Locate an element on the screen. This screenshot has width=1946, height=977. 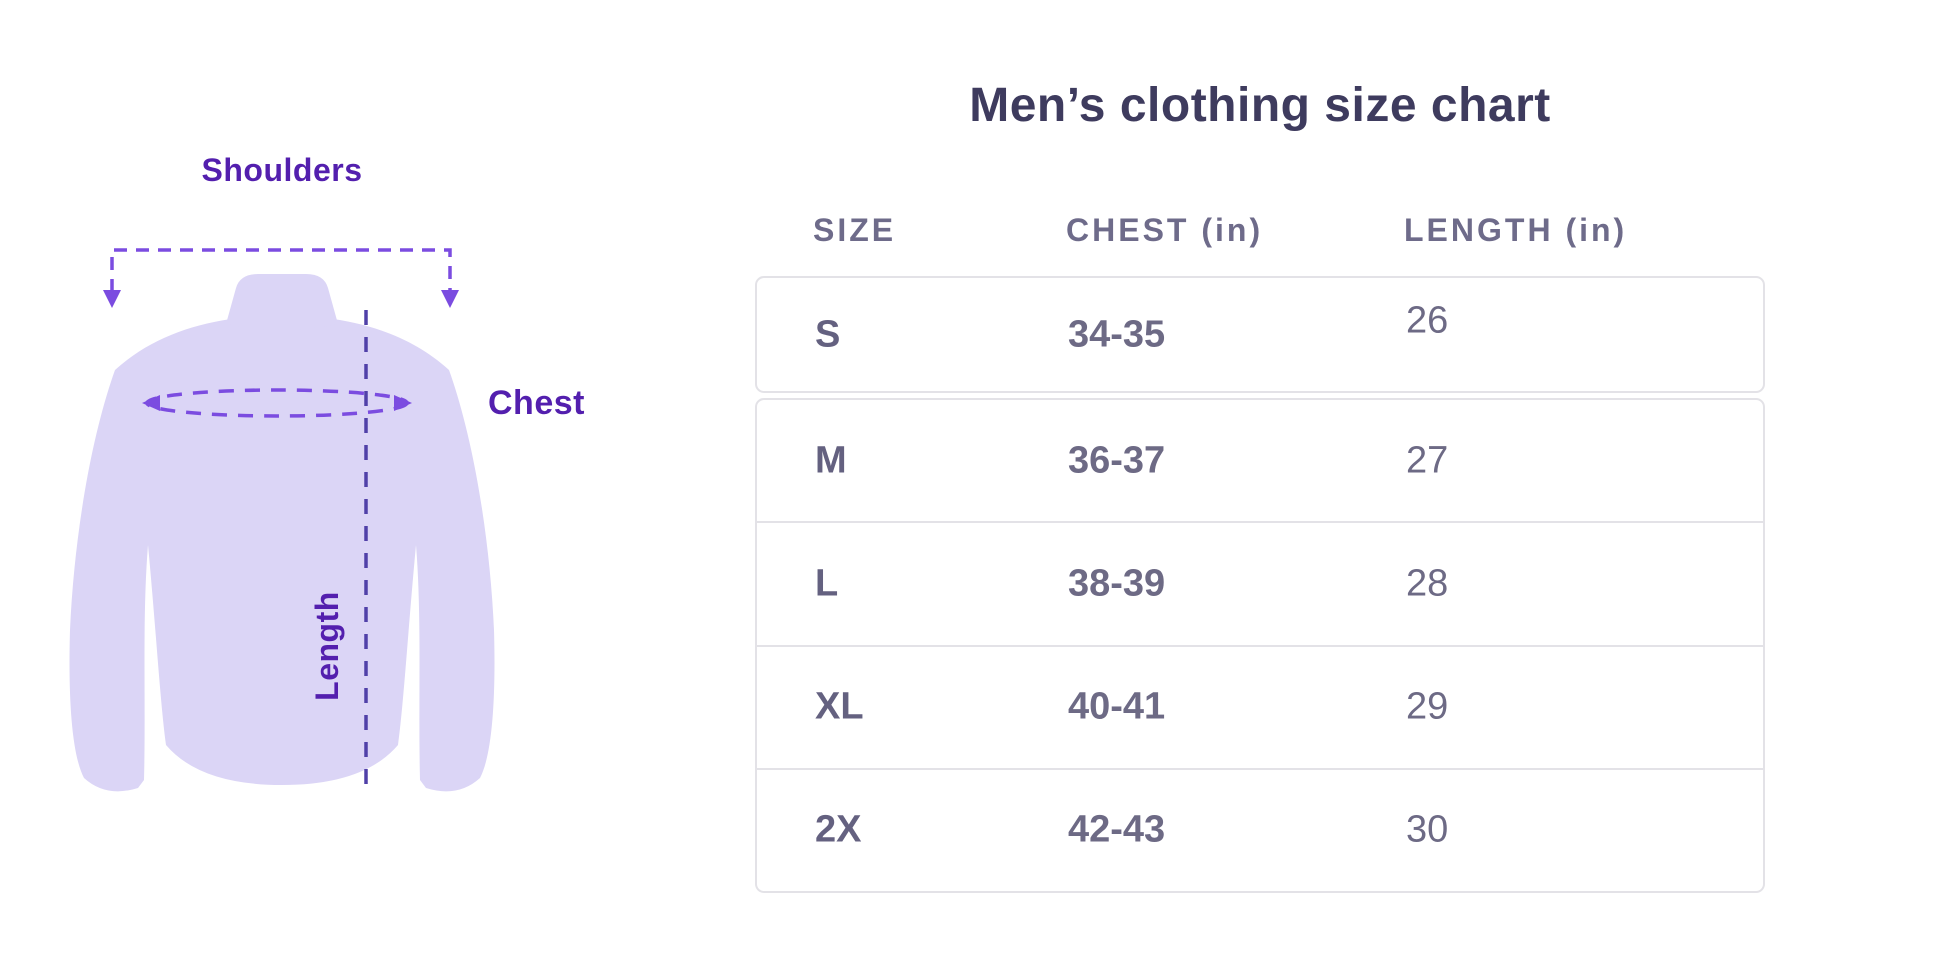
table-row: L 38-39 28 is located at coordinates (1260, 582).